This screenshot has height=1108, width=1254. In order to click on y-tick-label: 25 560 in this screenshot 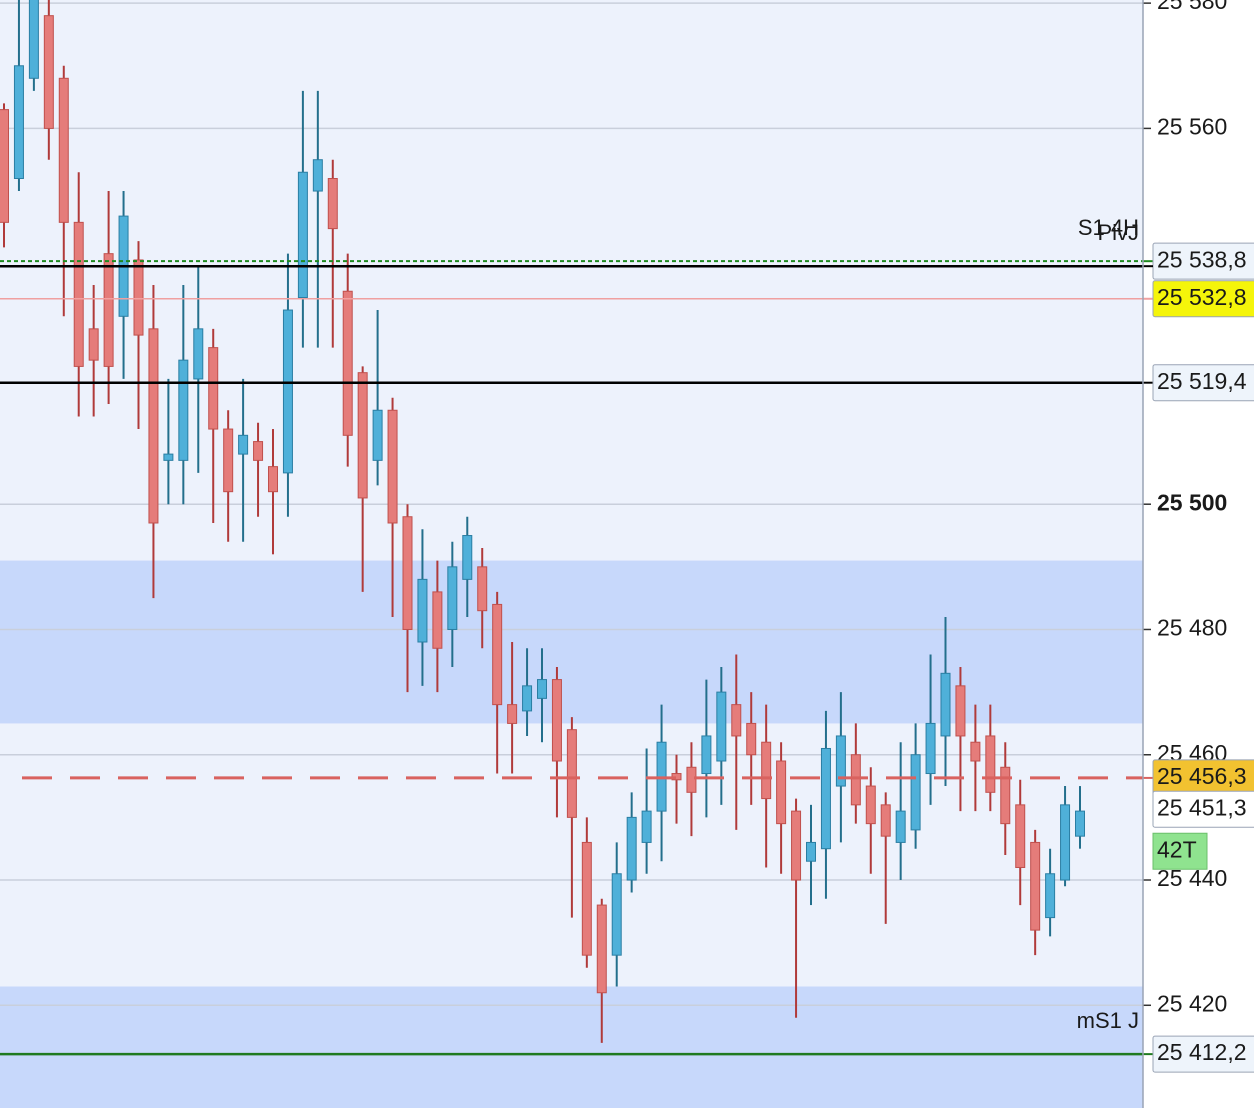, I will do `click(1192, 126)`.